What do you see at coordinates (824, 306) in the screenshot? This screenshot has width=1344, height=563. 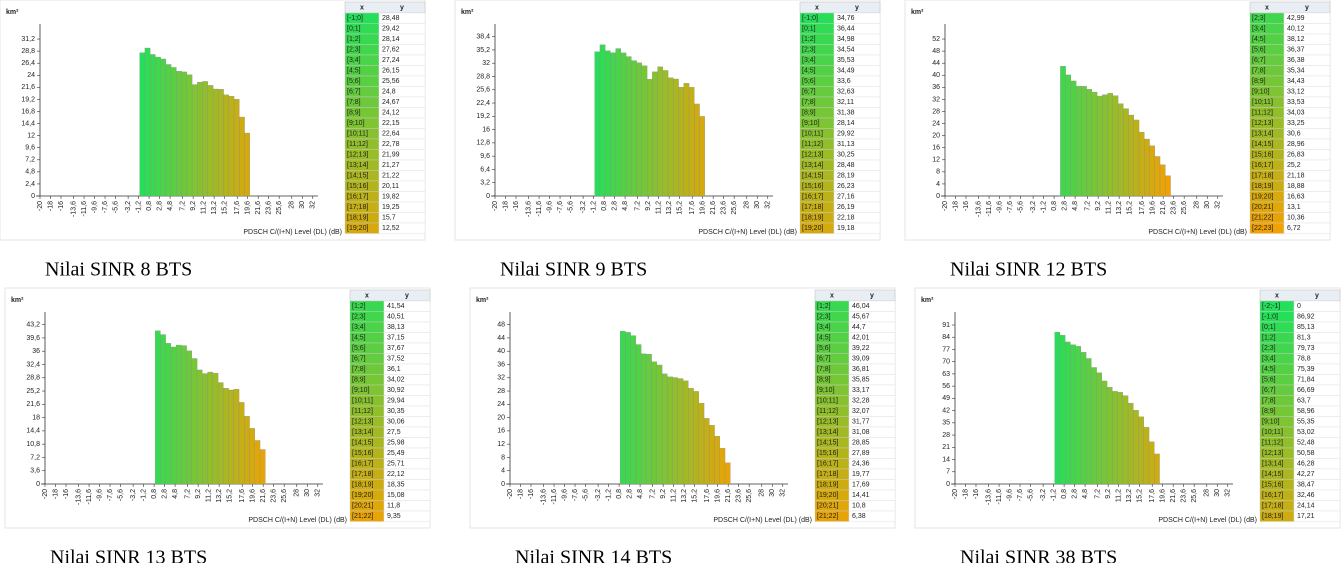 I see `table-x: [1;2]` at bounding box center [824, 306].